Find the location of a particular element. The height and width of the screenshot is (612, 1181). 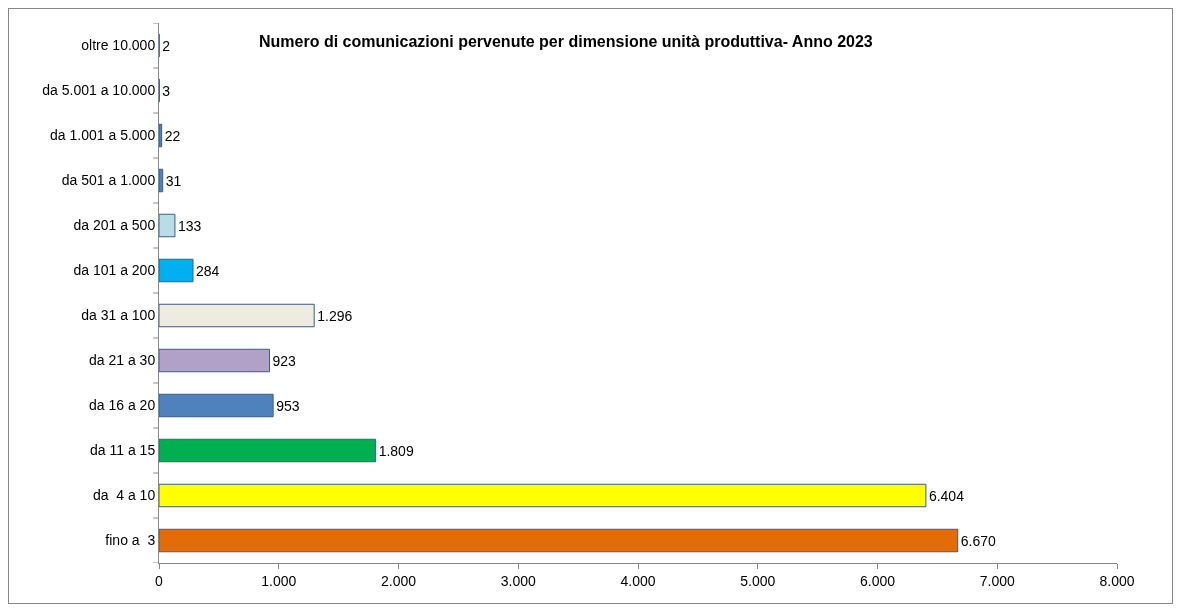

x-tick-label: 6.000 is located at coordinates (877, 580).